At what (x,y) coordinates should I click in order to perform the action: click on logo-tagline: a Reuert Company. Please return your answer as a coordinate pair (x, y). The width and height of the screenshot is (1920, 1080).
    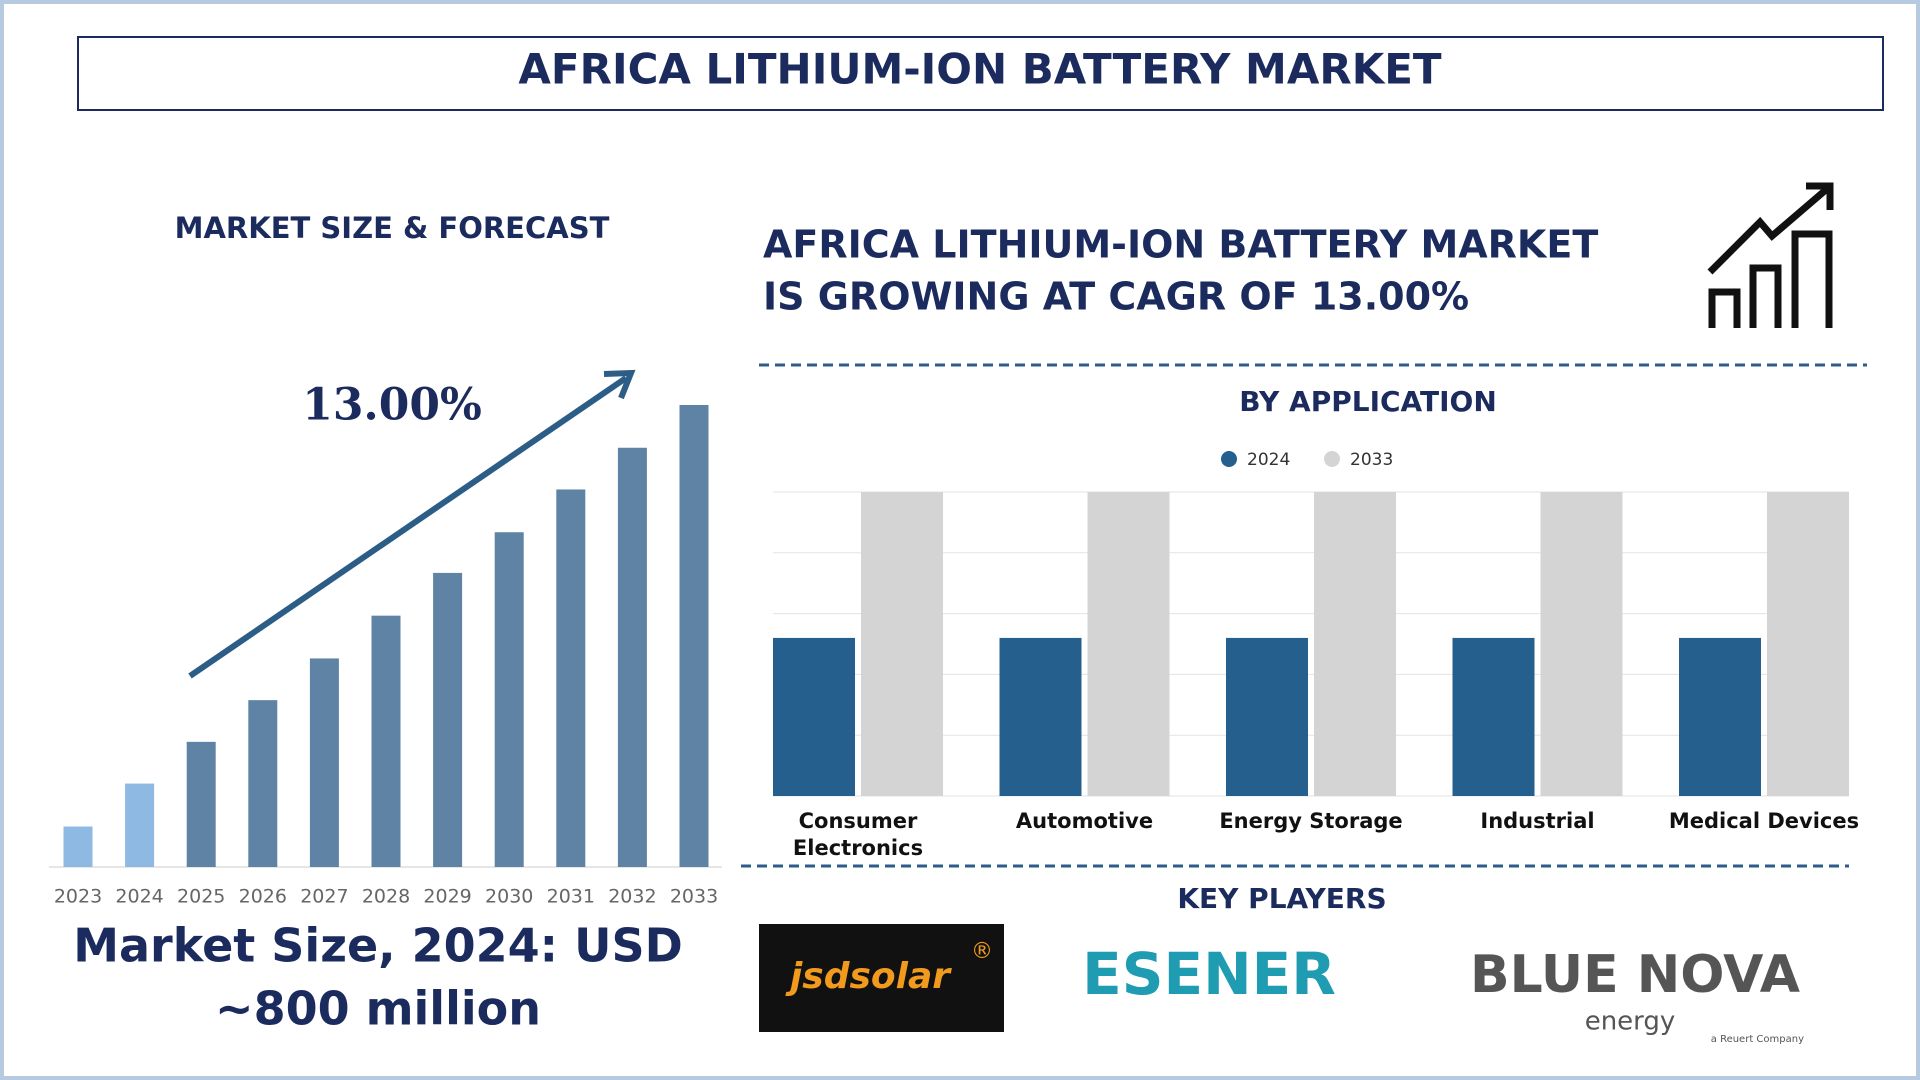
    Looking at the image, I should click on (1757, 1039).